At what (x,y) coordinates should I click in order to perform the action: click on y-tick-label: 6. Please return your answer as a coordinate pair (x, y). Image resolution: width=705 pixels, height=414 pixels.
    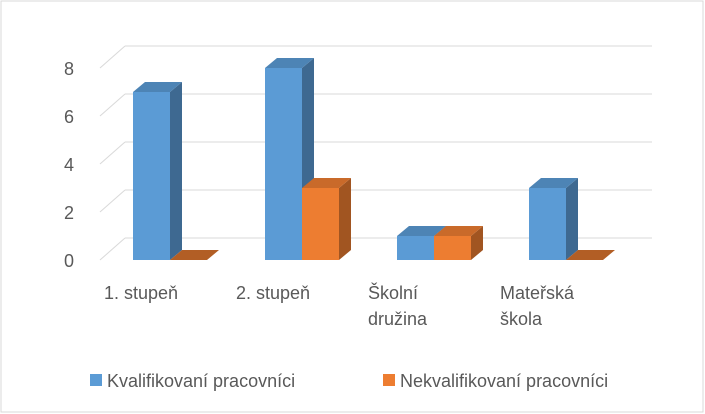
    Looking at the image, I should click on (69, 117).